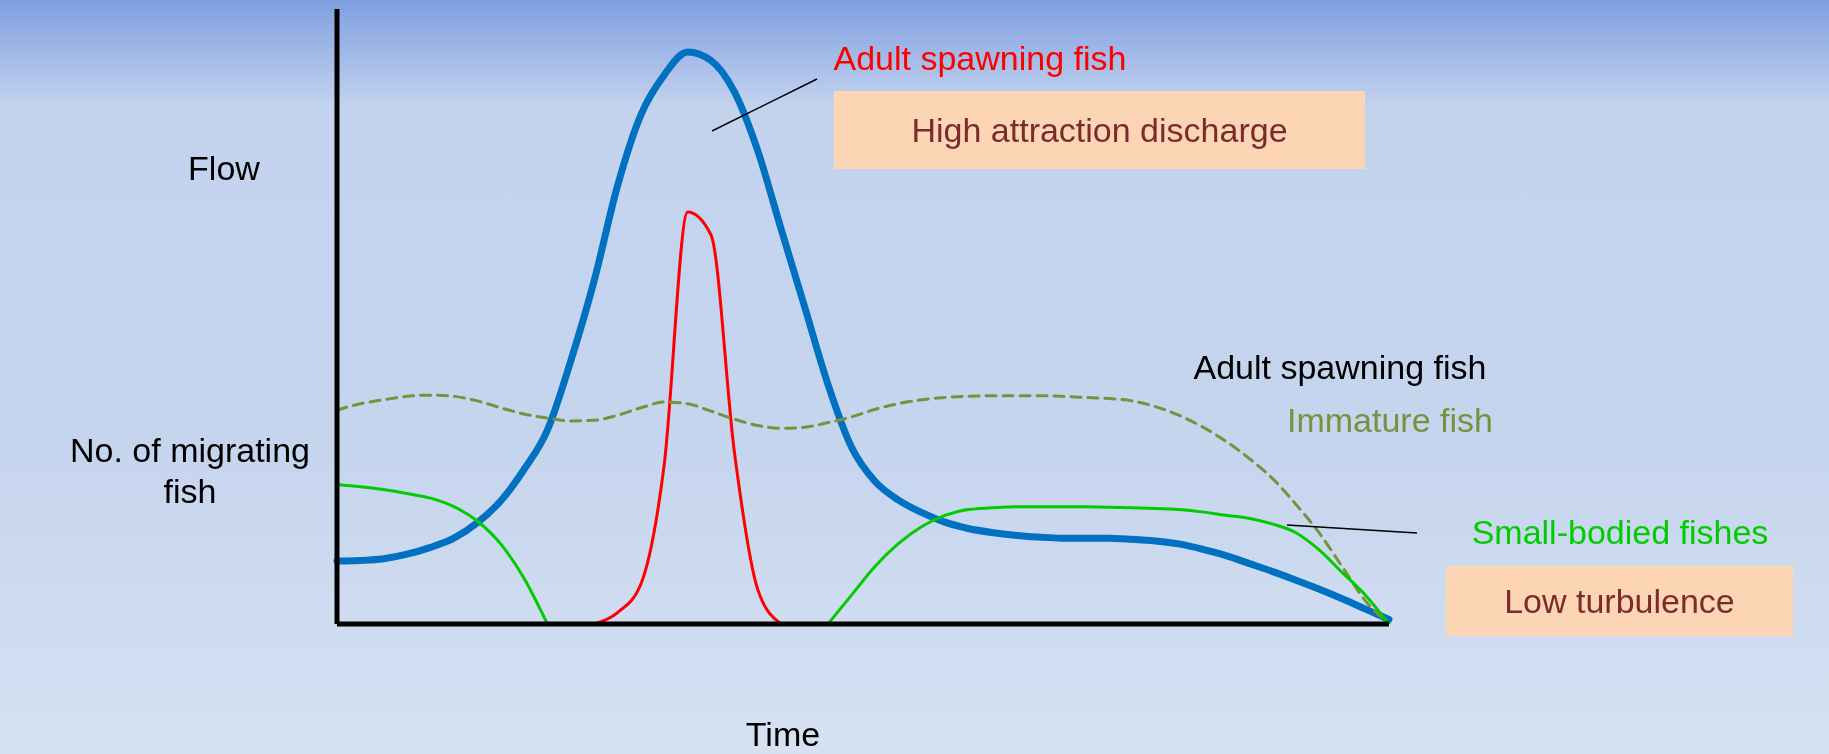 This screenshot has height=754, width=1829. Describe the element at coordinates (783, 734) in the screenshot. I see `x-axis-title: Time` at that location.